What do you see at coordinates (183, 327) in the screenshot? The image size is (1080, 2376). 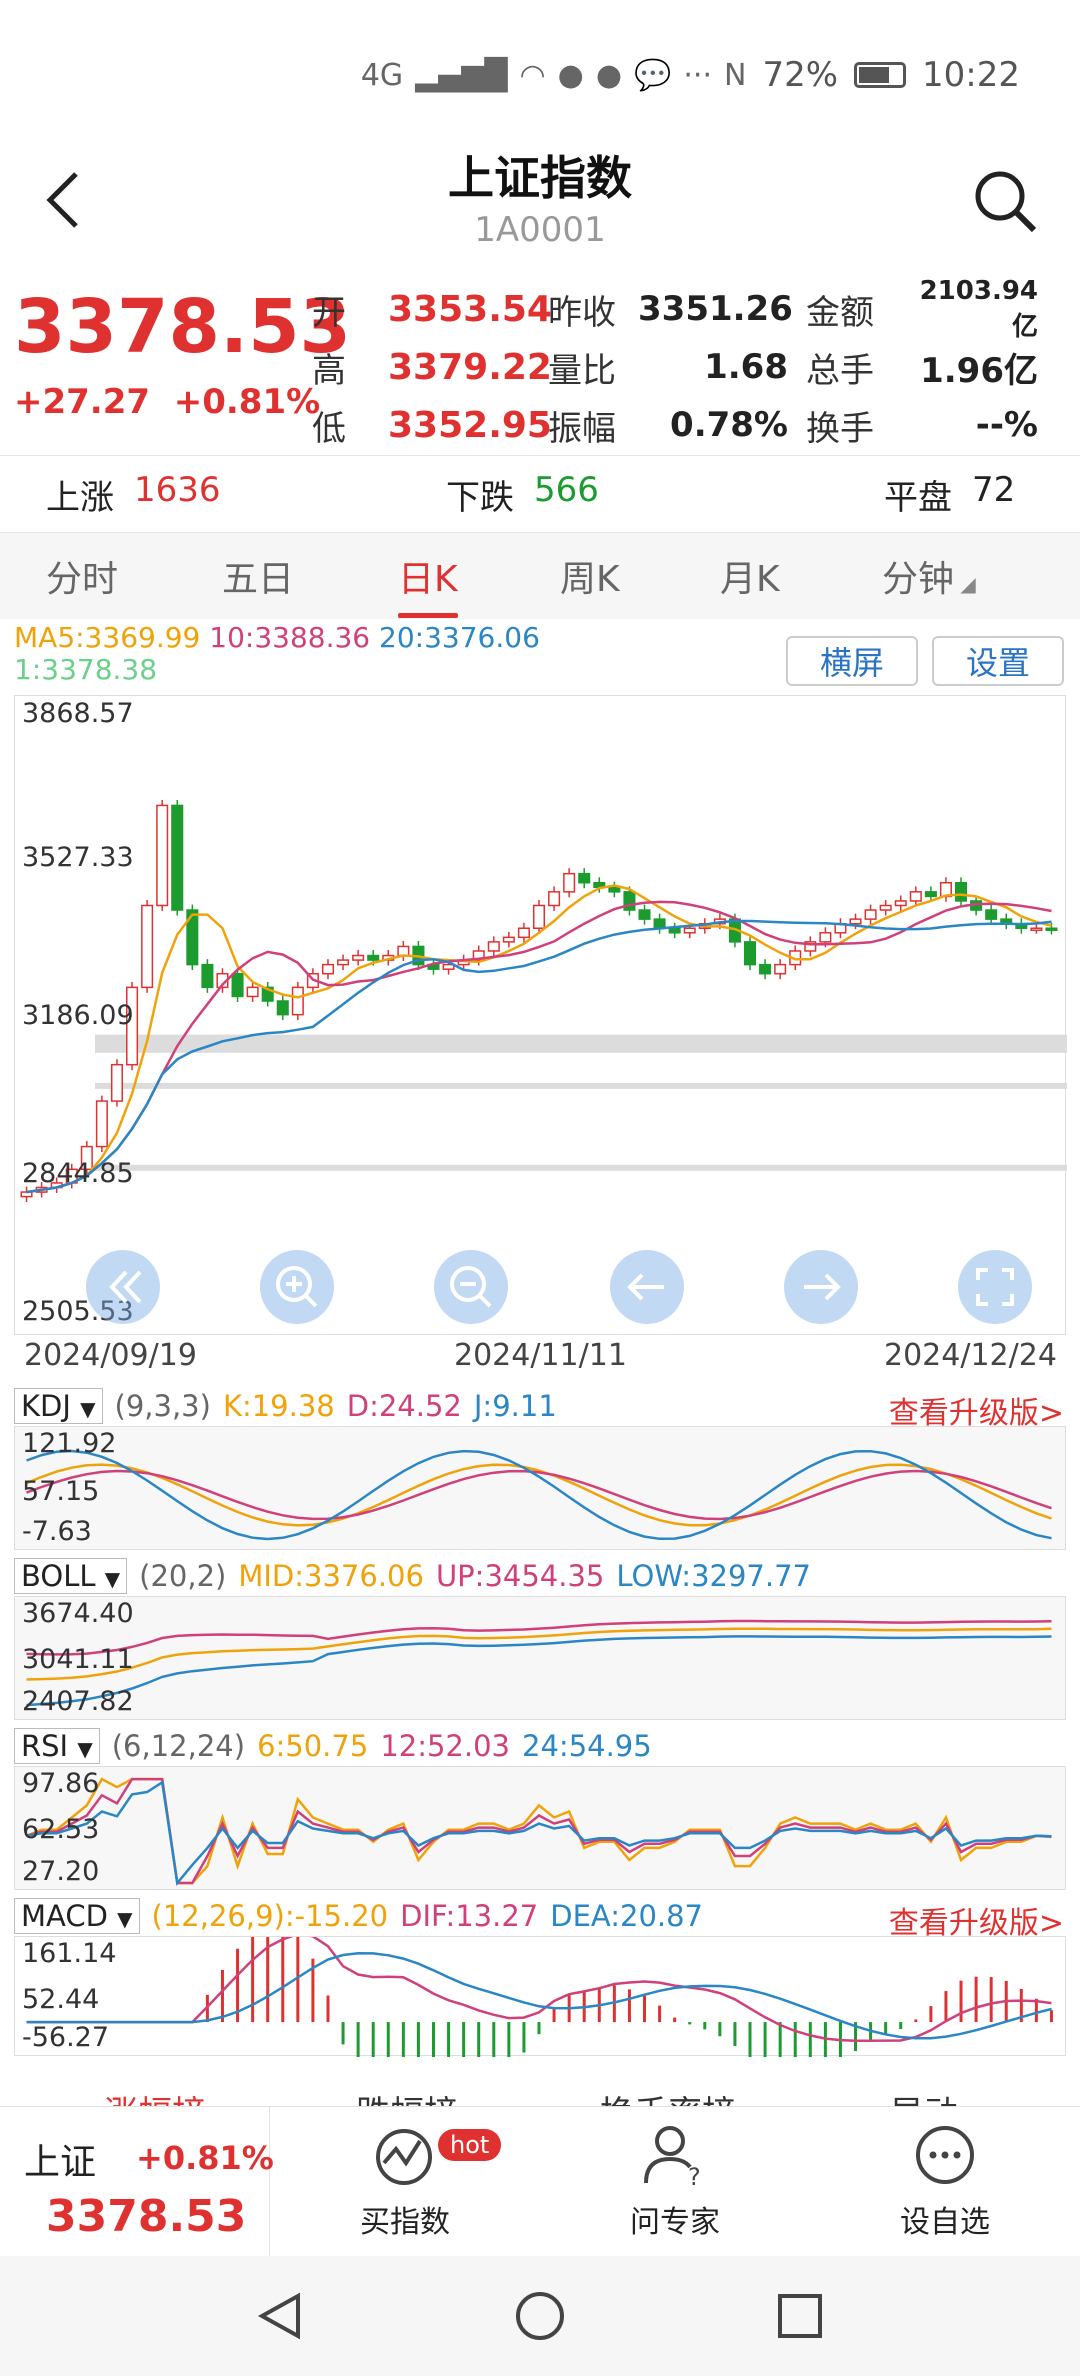 I see `current-price: 3378.53` at bounding box center [183, 327].